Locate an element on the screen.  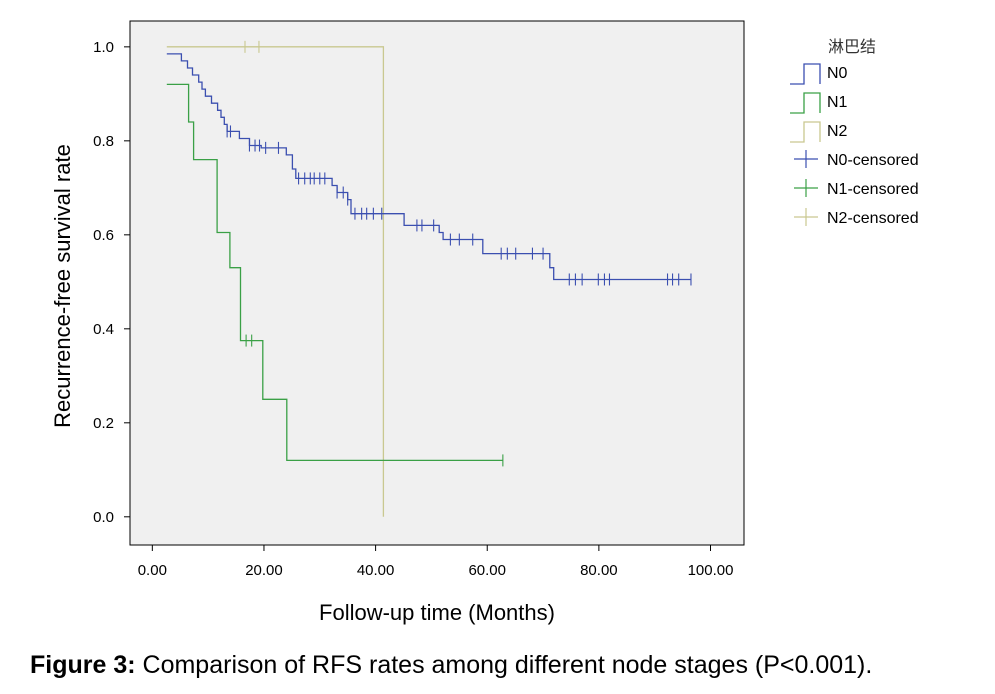
legend-swatch-N2 is located at coordinates (805, 132).